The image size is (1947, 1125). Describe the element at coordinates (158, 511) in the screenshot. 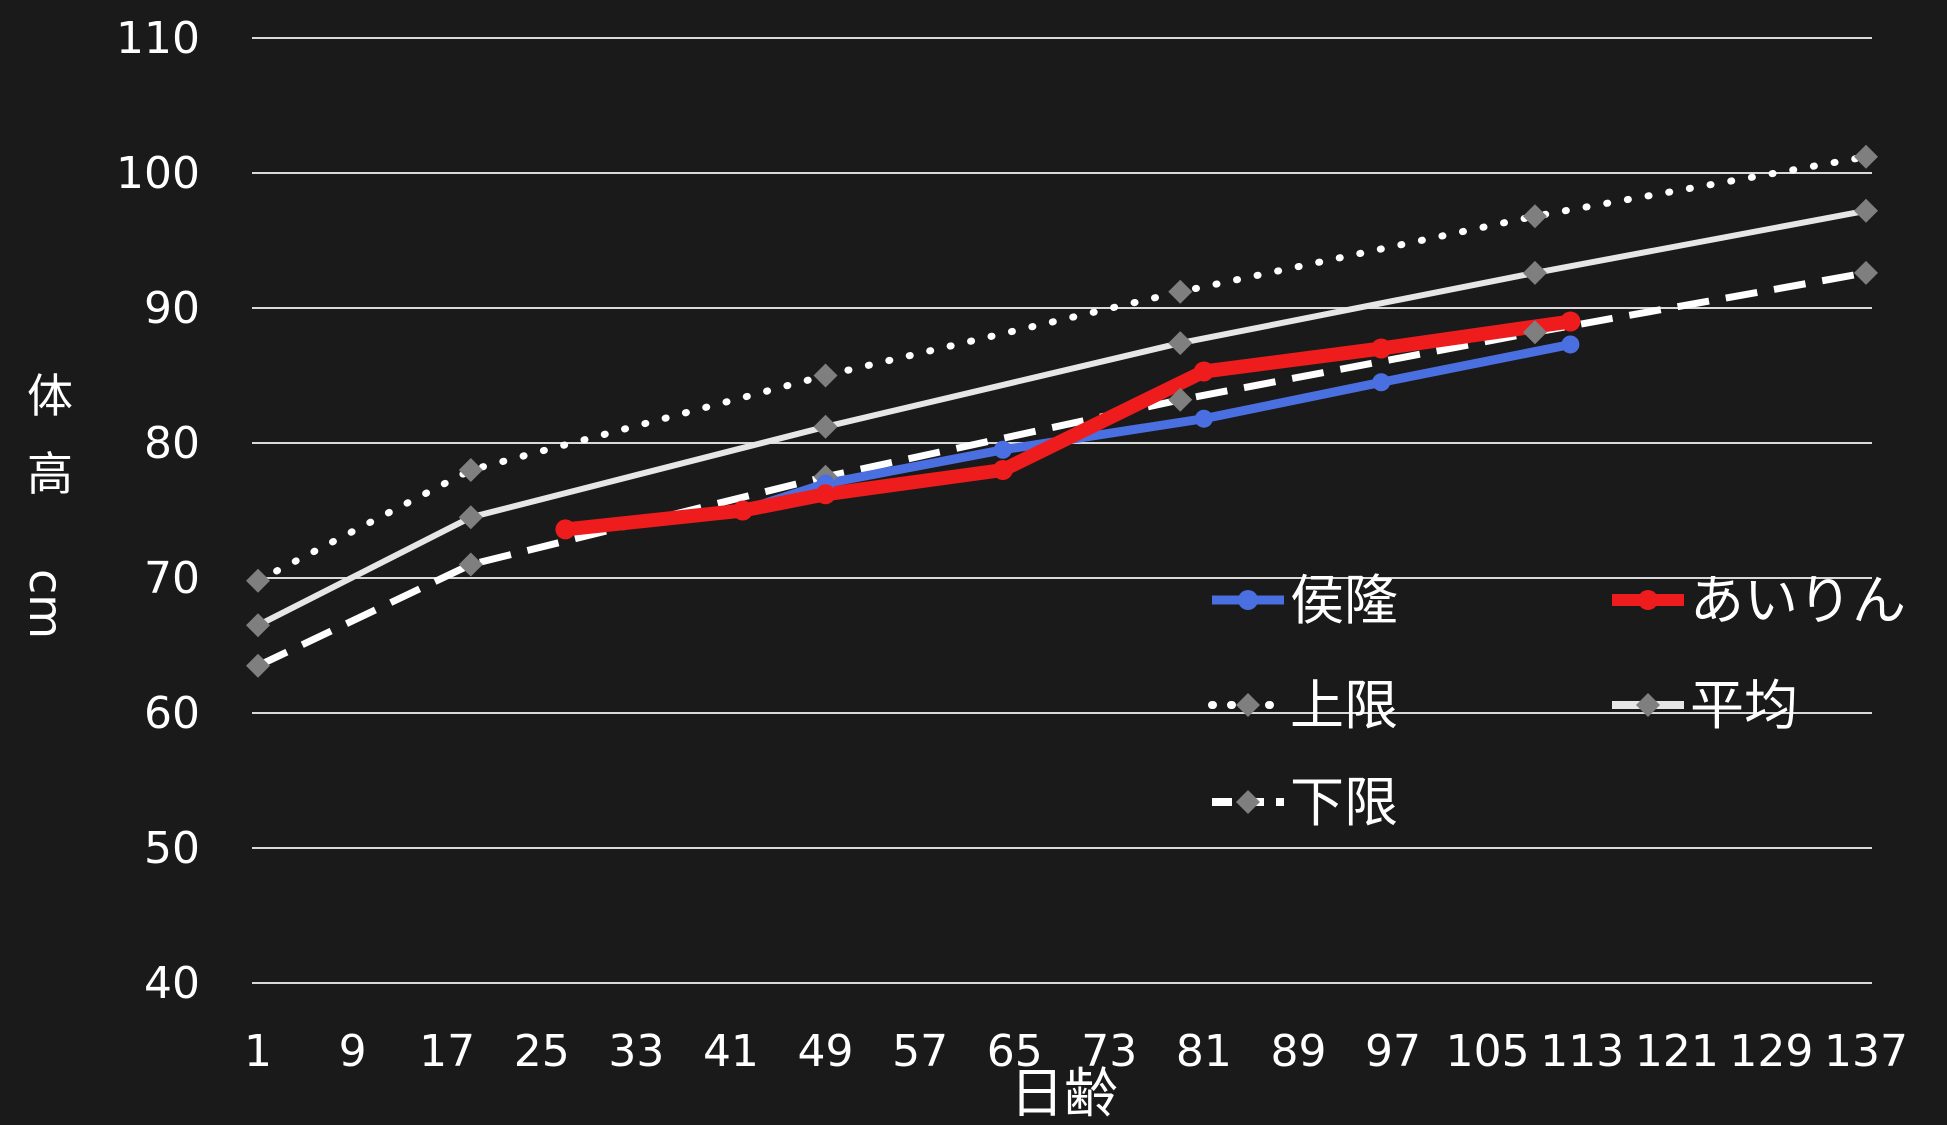

I see `y-axis-tick-labels: 40 50 60 70 80 90 100 110` at that location.